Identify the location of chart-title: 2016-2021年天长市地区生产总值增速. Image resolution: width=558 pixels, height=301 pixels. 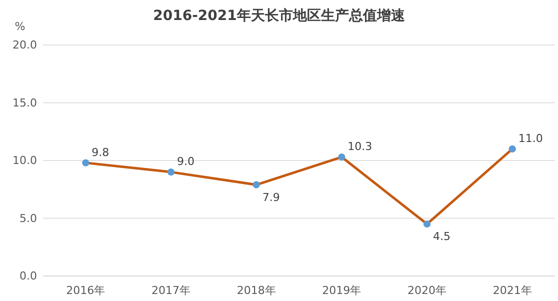
(279, 15).